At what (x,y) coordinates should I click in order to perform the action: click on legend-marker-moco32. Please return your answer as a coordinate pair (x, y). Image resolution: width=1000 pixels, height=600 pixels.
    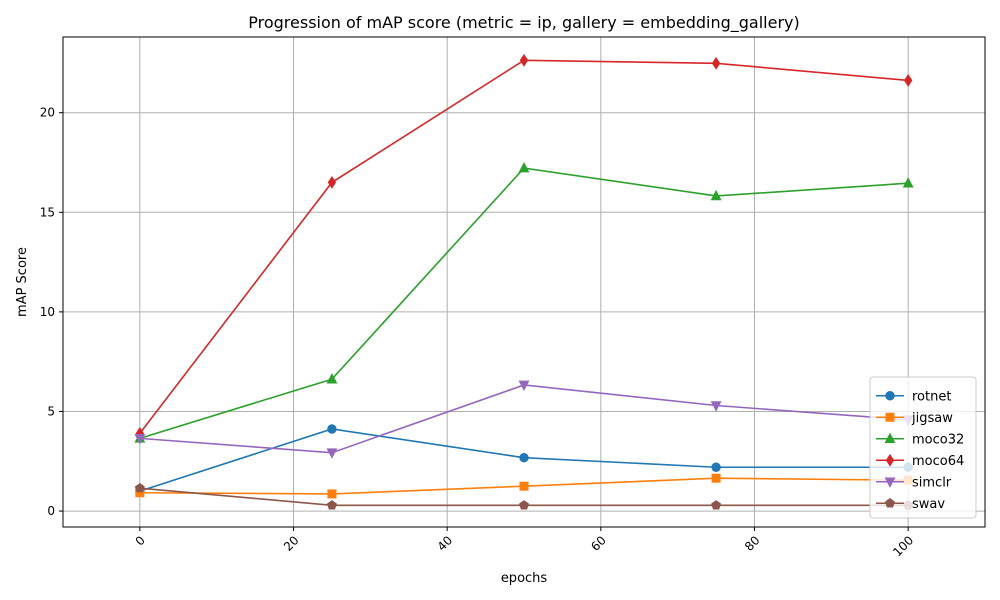
    Looking at the image, I should click on (890, 438).